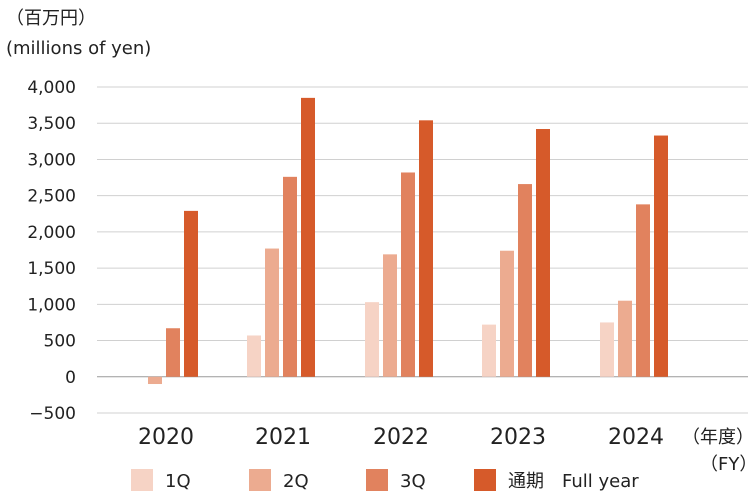 Image resolution: width=750 pixels, height=504 pixels. Describe the element at coordinates (507, 313) in the screenshot. I see `bar-2023-2q` at that location.